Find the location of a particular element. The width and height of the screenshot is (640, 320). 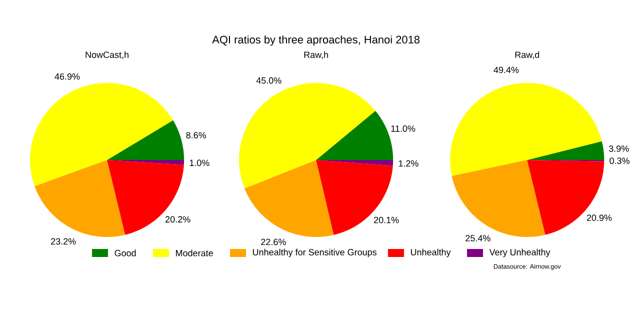

data-label: 1.2% is located at coordinates (408, 163).